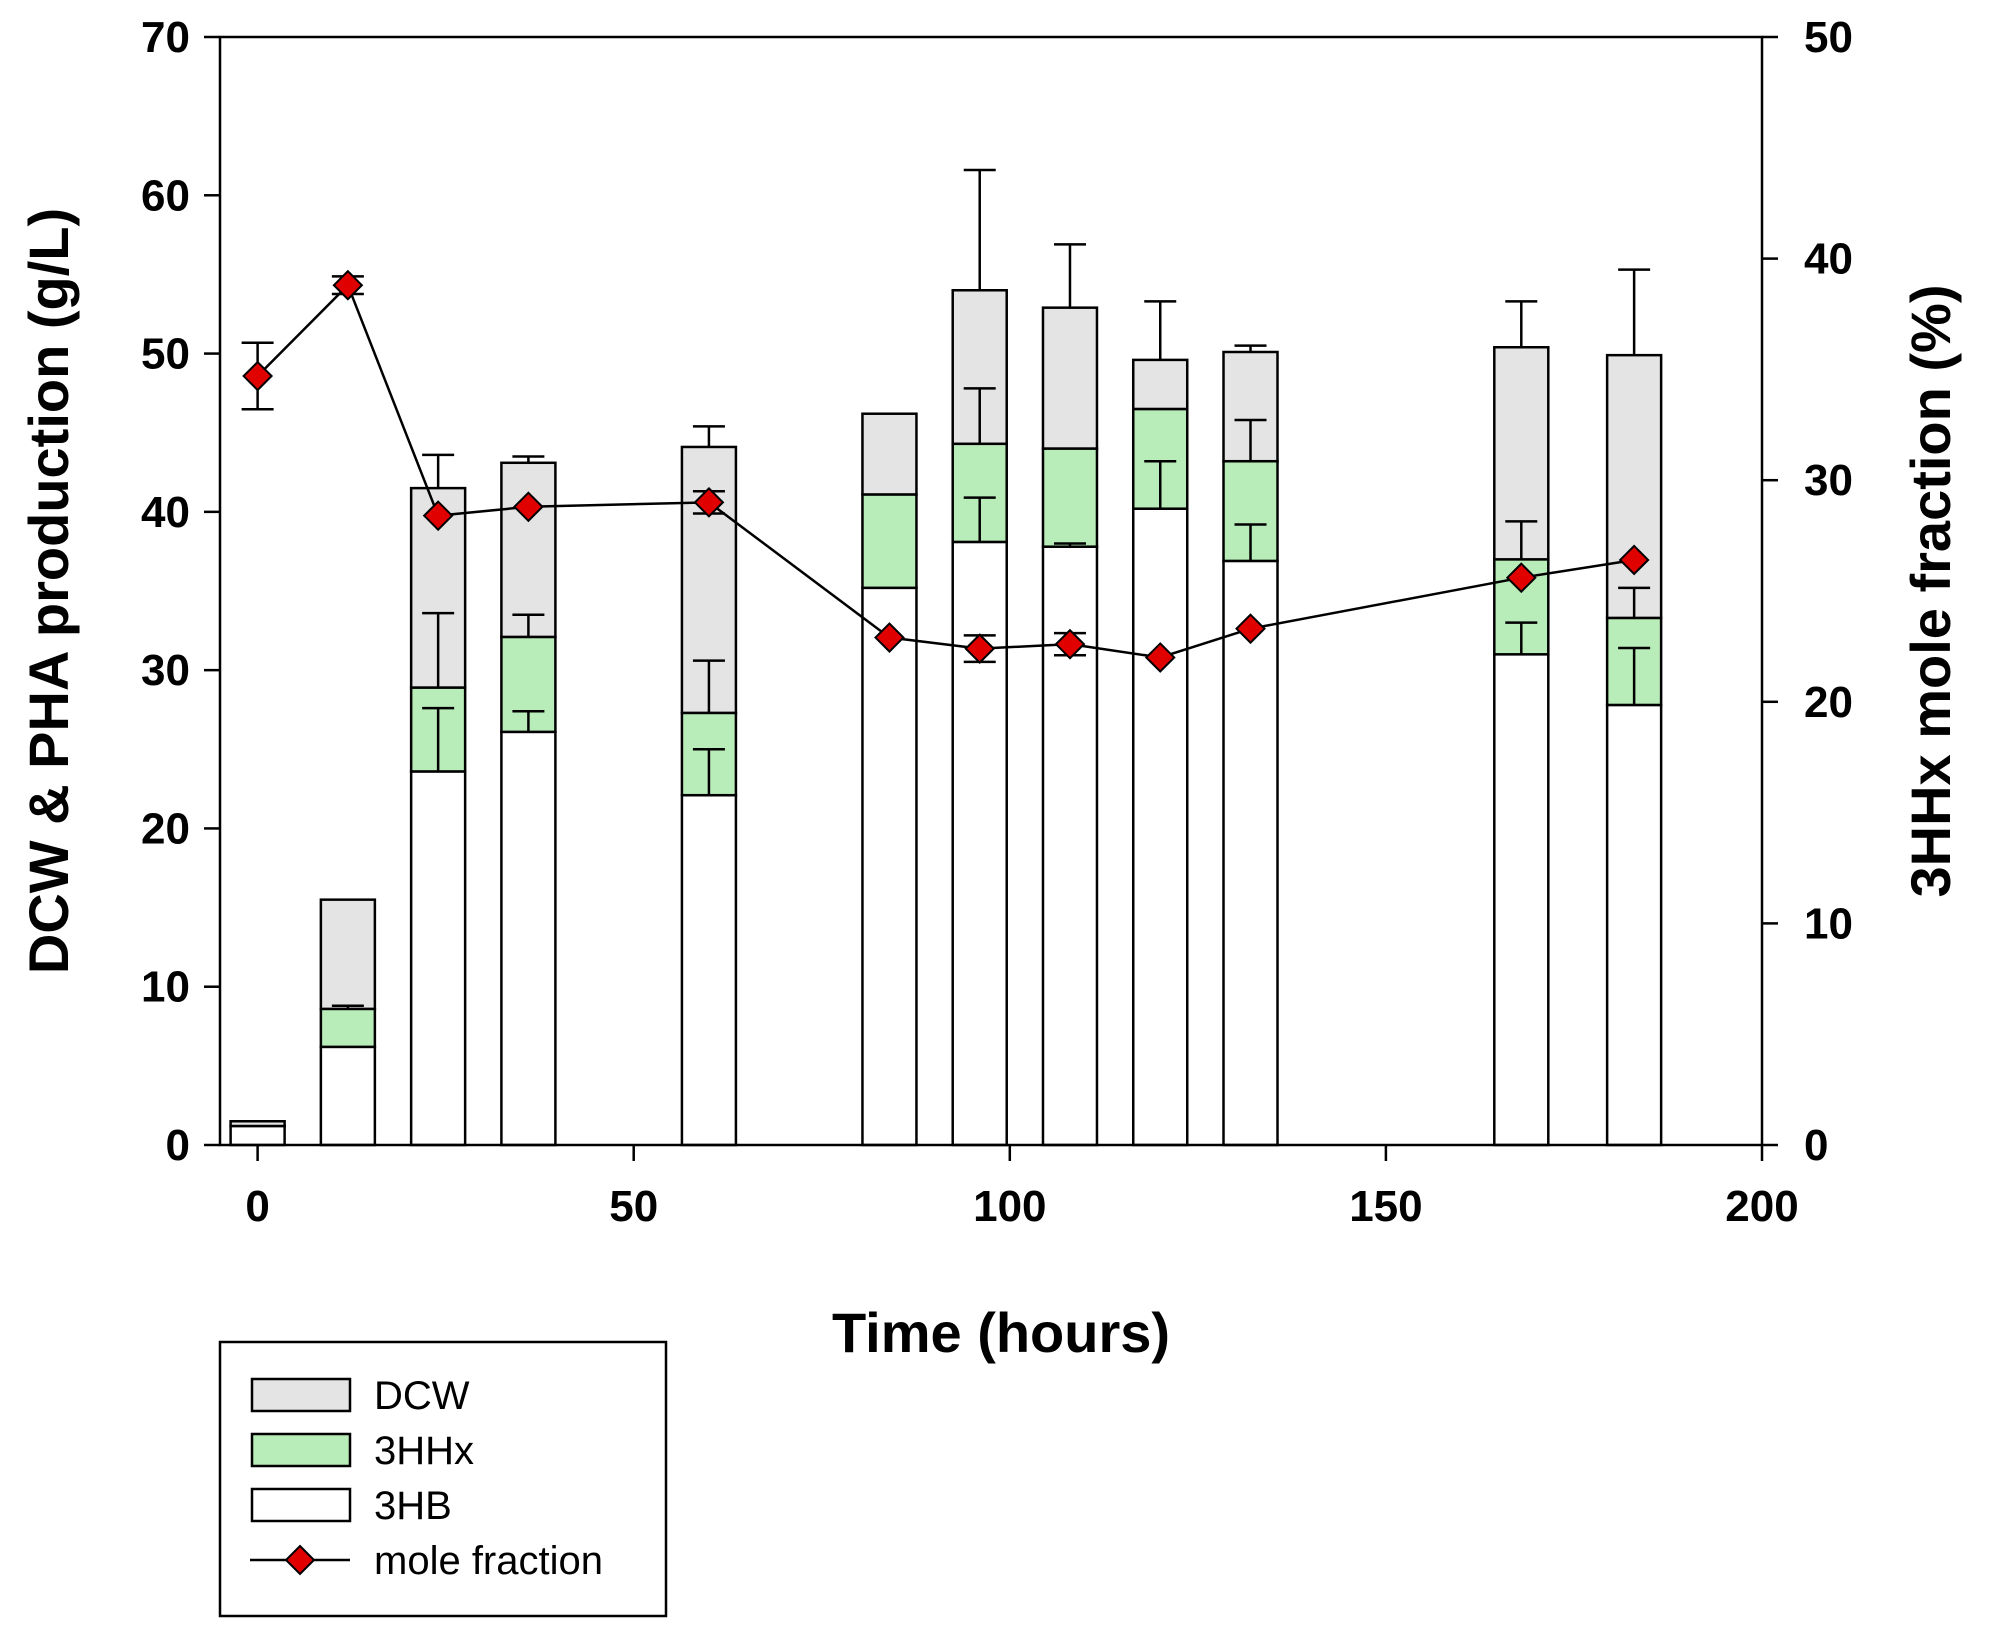  I want to click on y-tick-label: 0, so click(178, 1145).